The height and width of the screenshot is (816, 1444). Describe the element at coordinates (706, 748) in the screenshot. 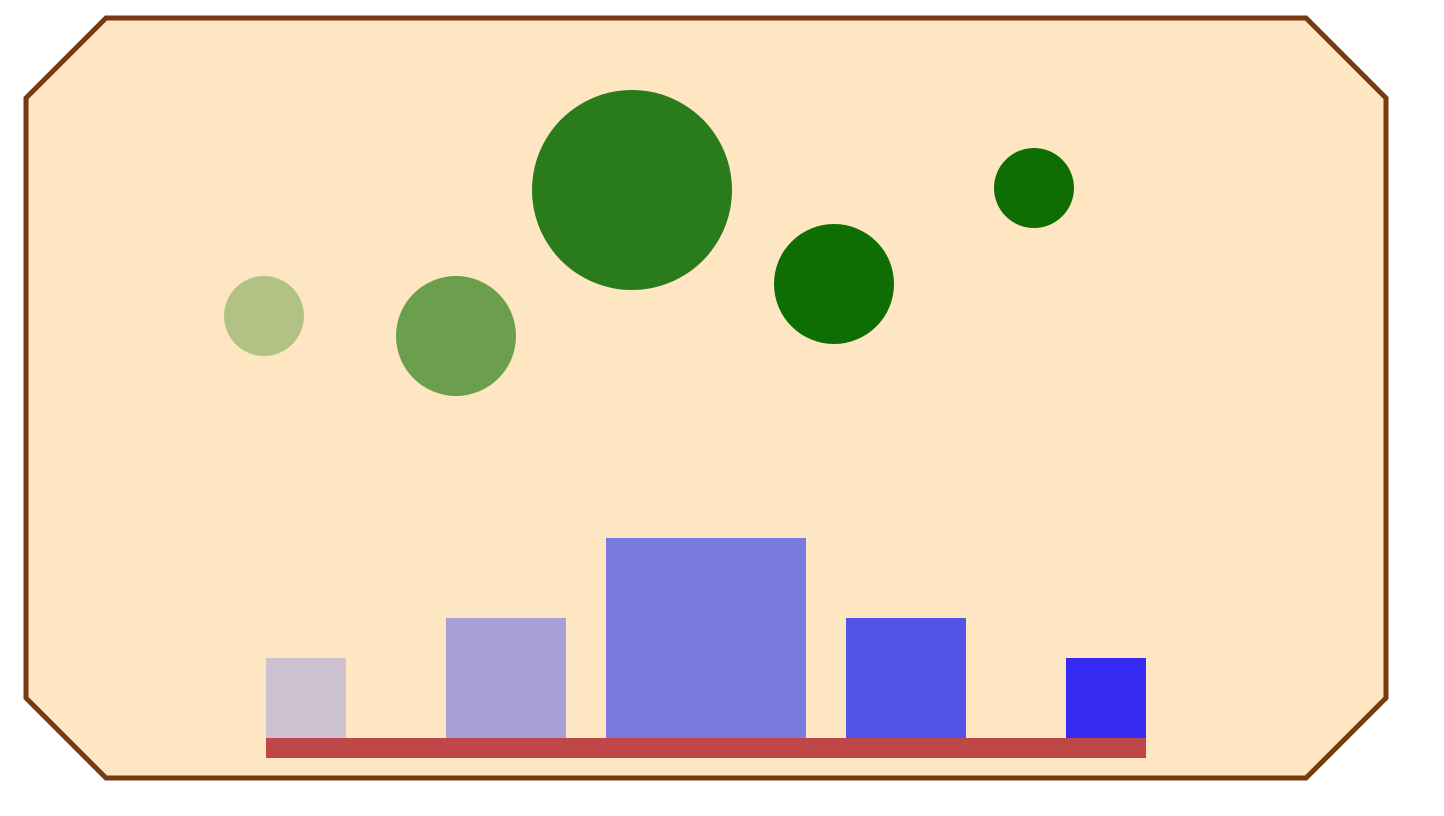

I see `base-bar` at that location.